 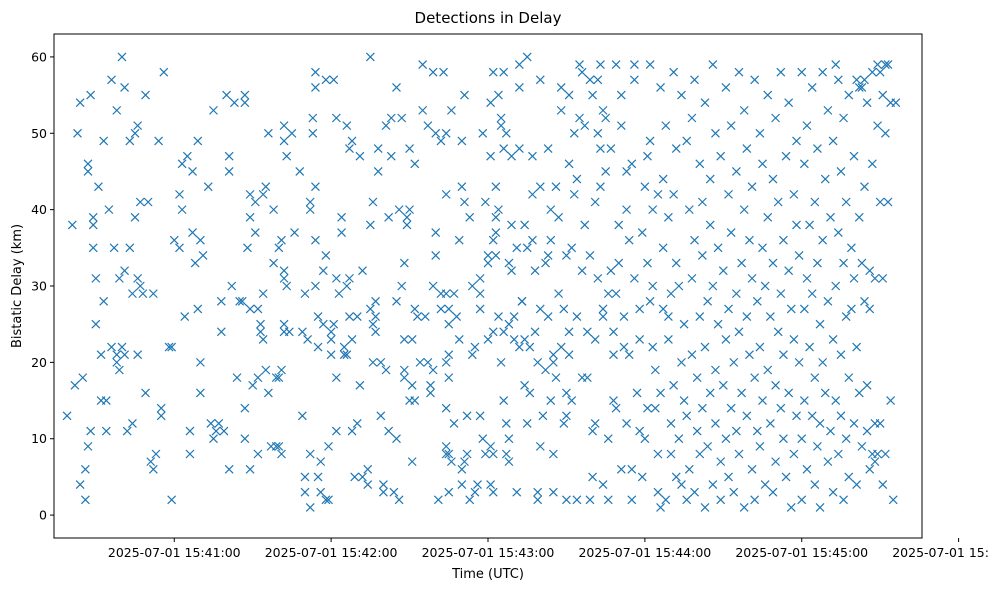 What do you see at coordinates (39, 438) in the screenshot?
I see `y-tick-label: 10` at bounding box center [39, 438].